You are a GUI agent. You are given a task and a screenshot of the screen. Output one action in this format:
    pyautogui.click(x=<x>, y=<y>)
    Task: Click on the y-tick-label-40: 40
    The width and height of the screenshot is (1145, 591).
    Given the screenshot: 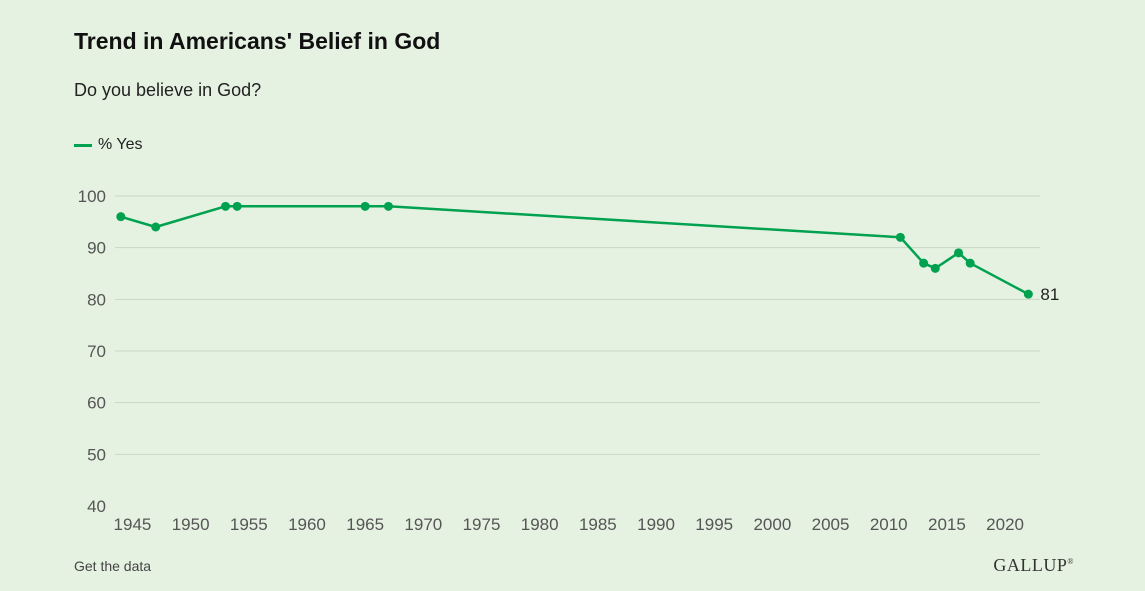 What is the action you would take?
    pyautogui.click(x=96, y=506)
    